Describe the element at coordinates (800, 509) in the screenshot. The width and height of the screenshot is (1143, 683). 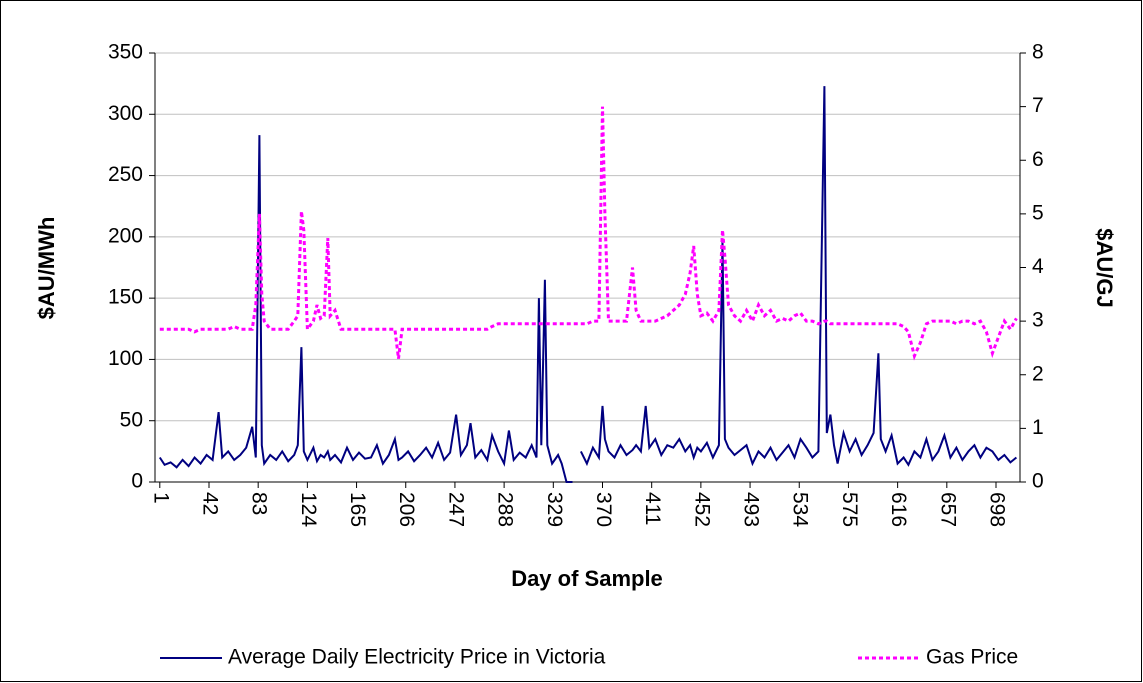
I see `x-tick-label: 534` at that location.